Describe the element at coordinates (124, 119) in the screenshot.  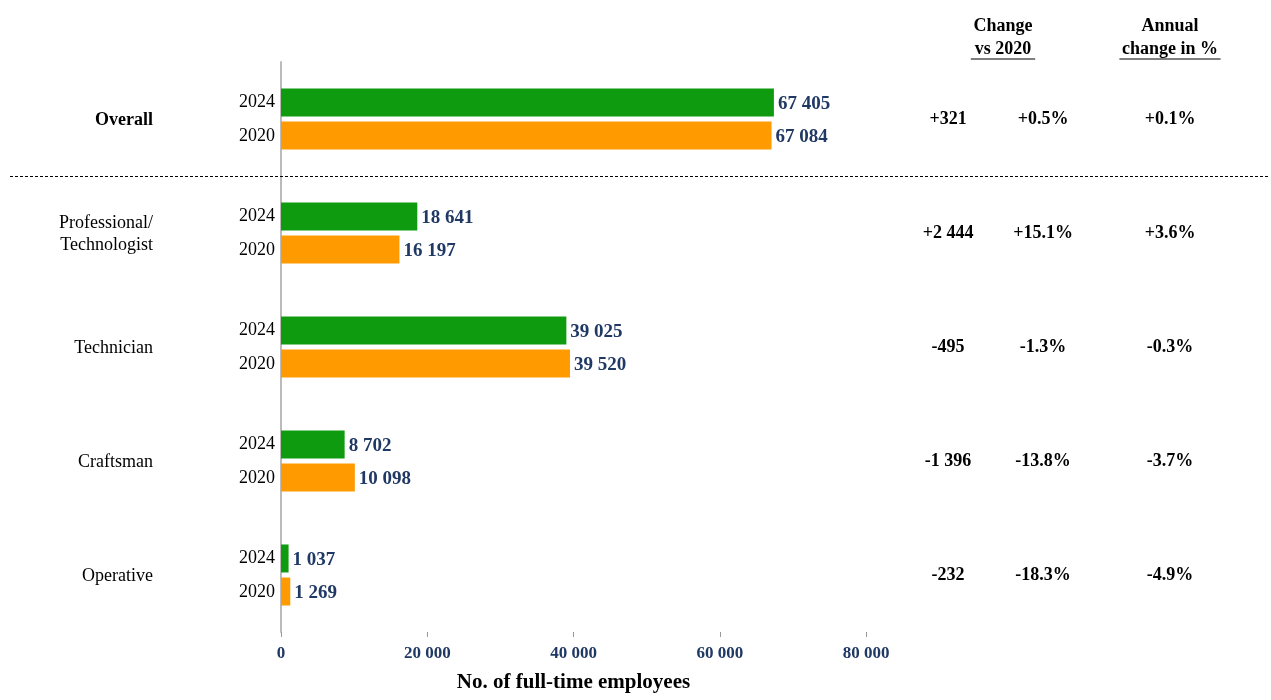
I see `y-tick-label: Overall` at that location.